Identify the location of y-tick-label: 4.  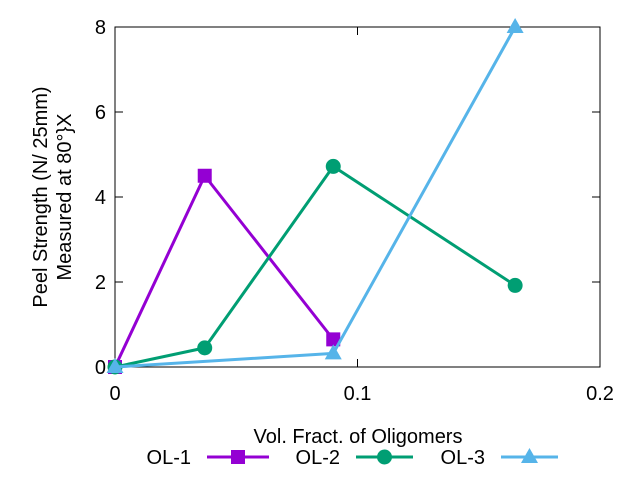
(100, 198).